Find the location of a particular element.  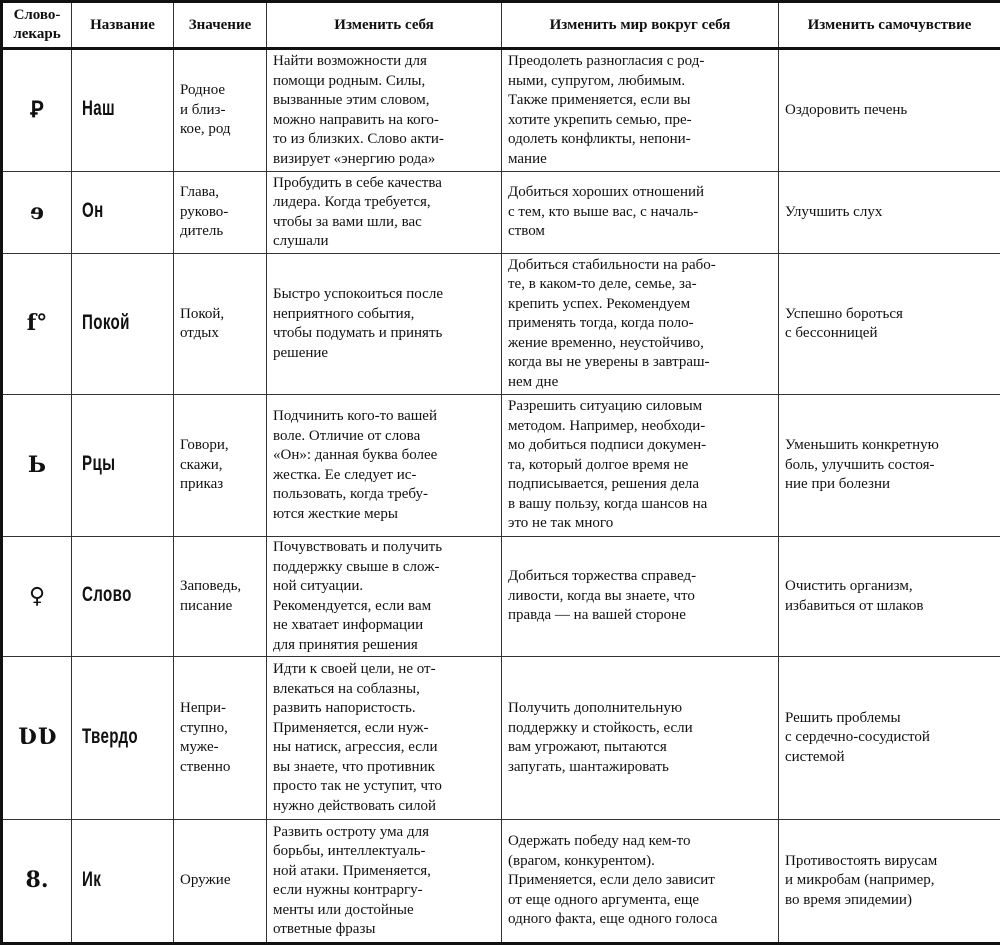

letter-glyph-icon: f° is located at coordinates (37, 324).